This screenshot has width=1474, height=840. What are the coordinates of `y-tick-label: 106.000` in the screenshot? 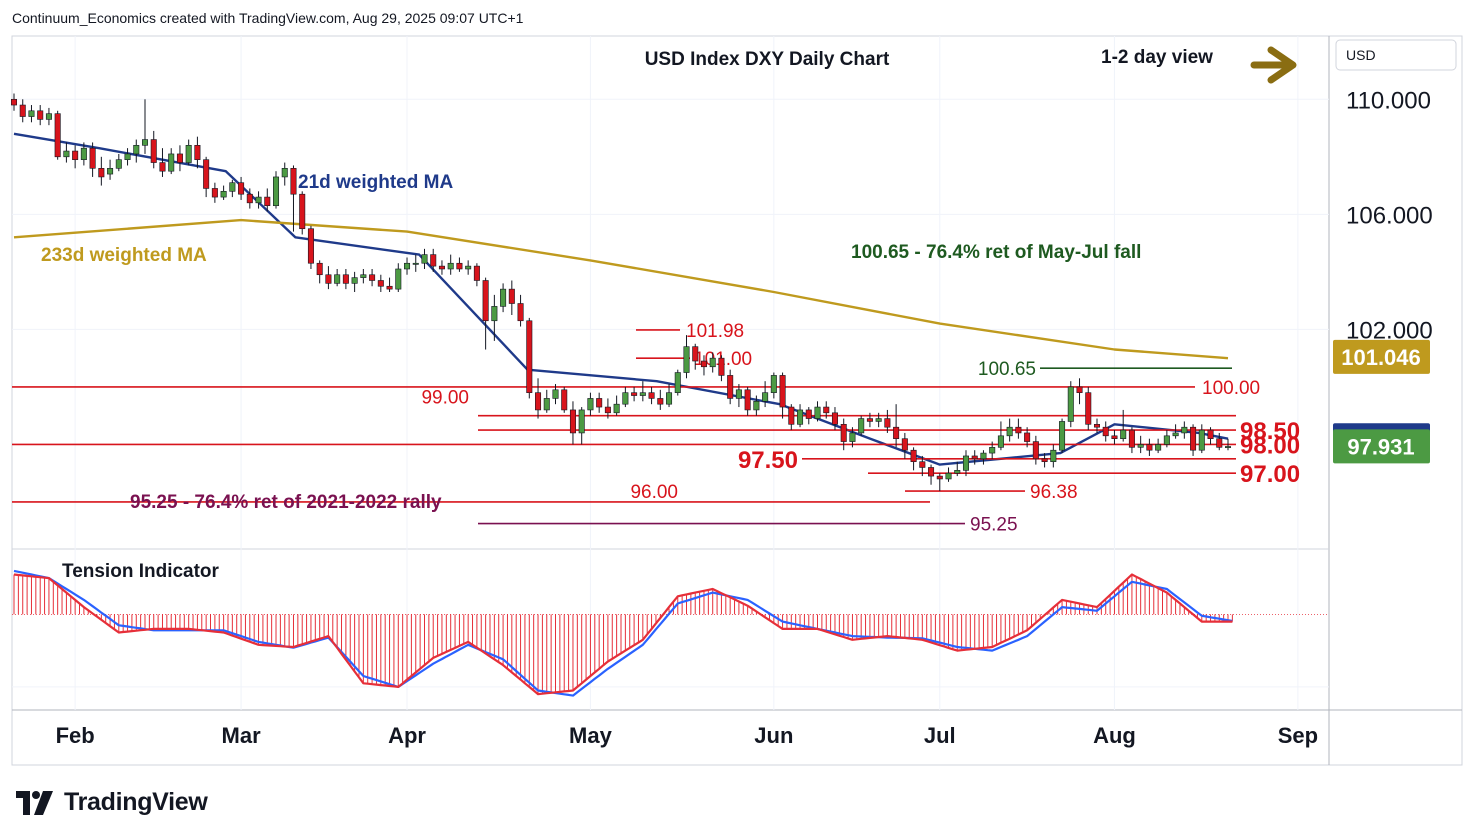 It's located at (1389, 215).